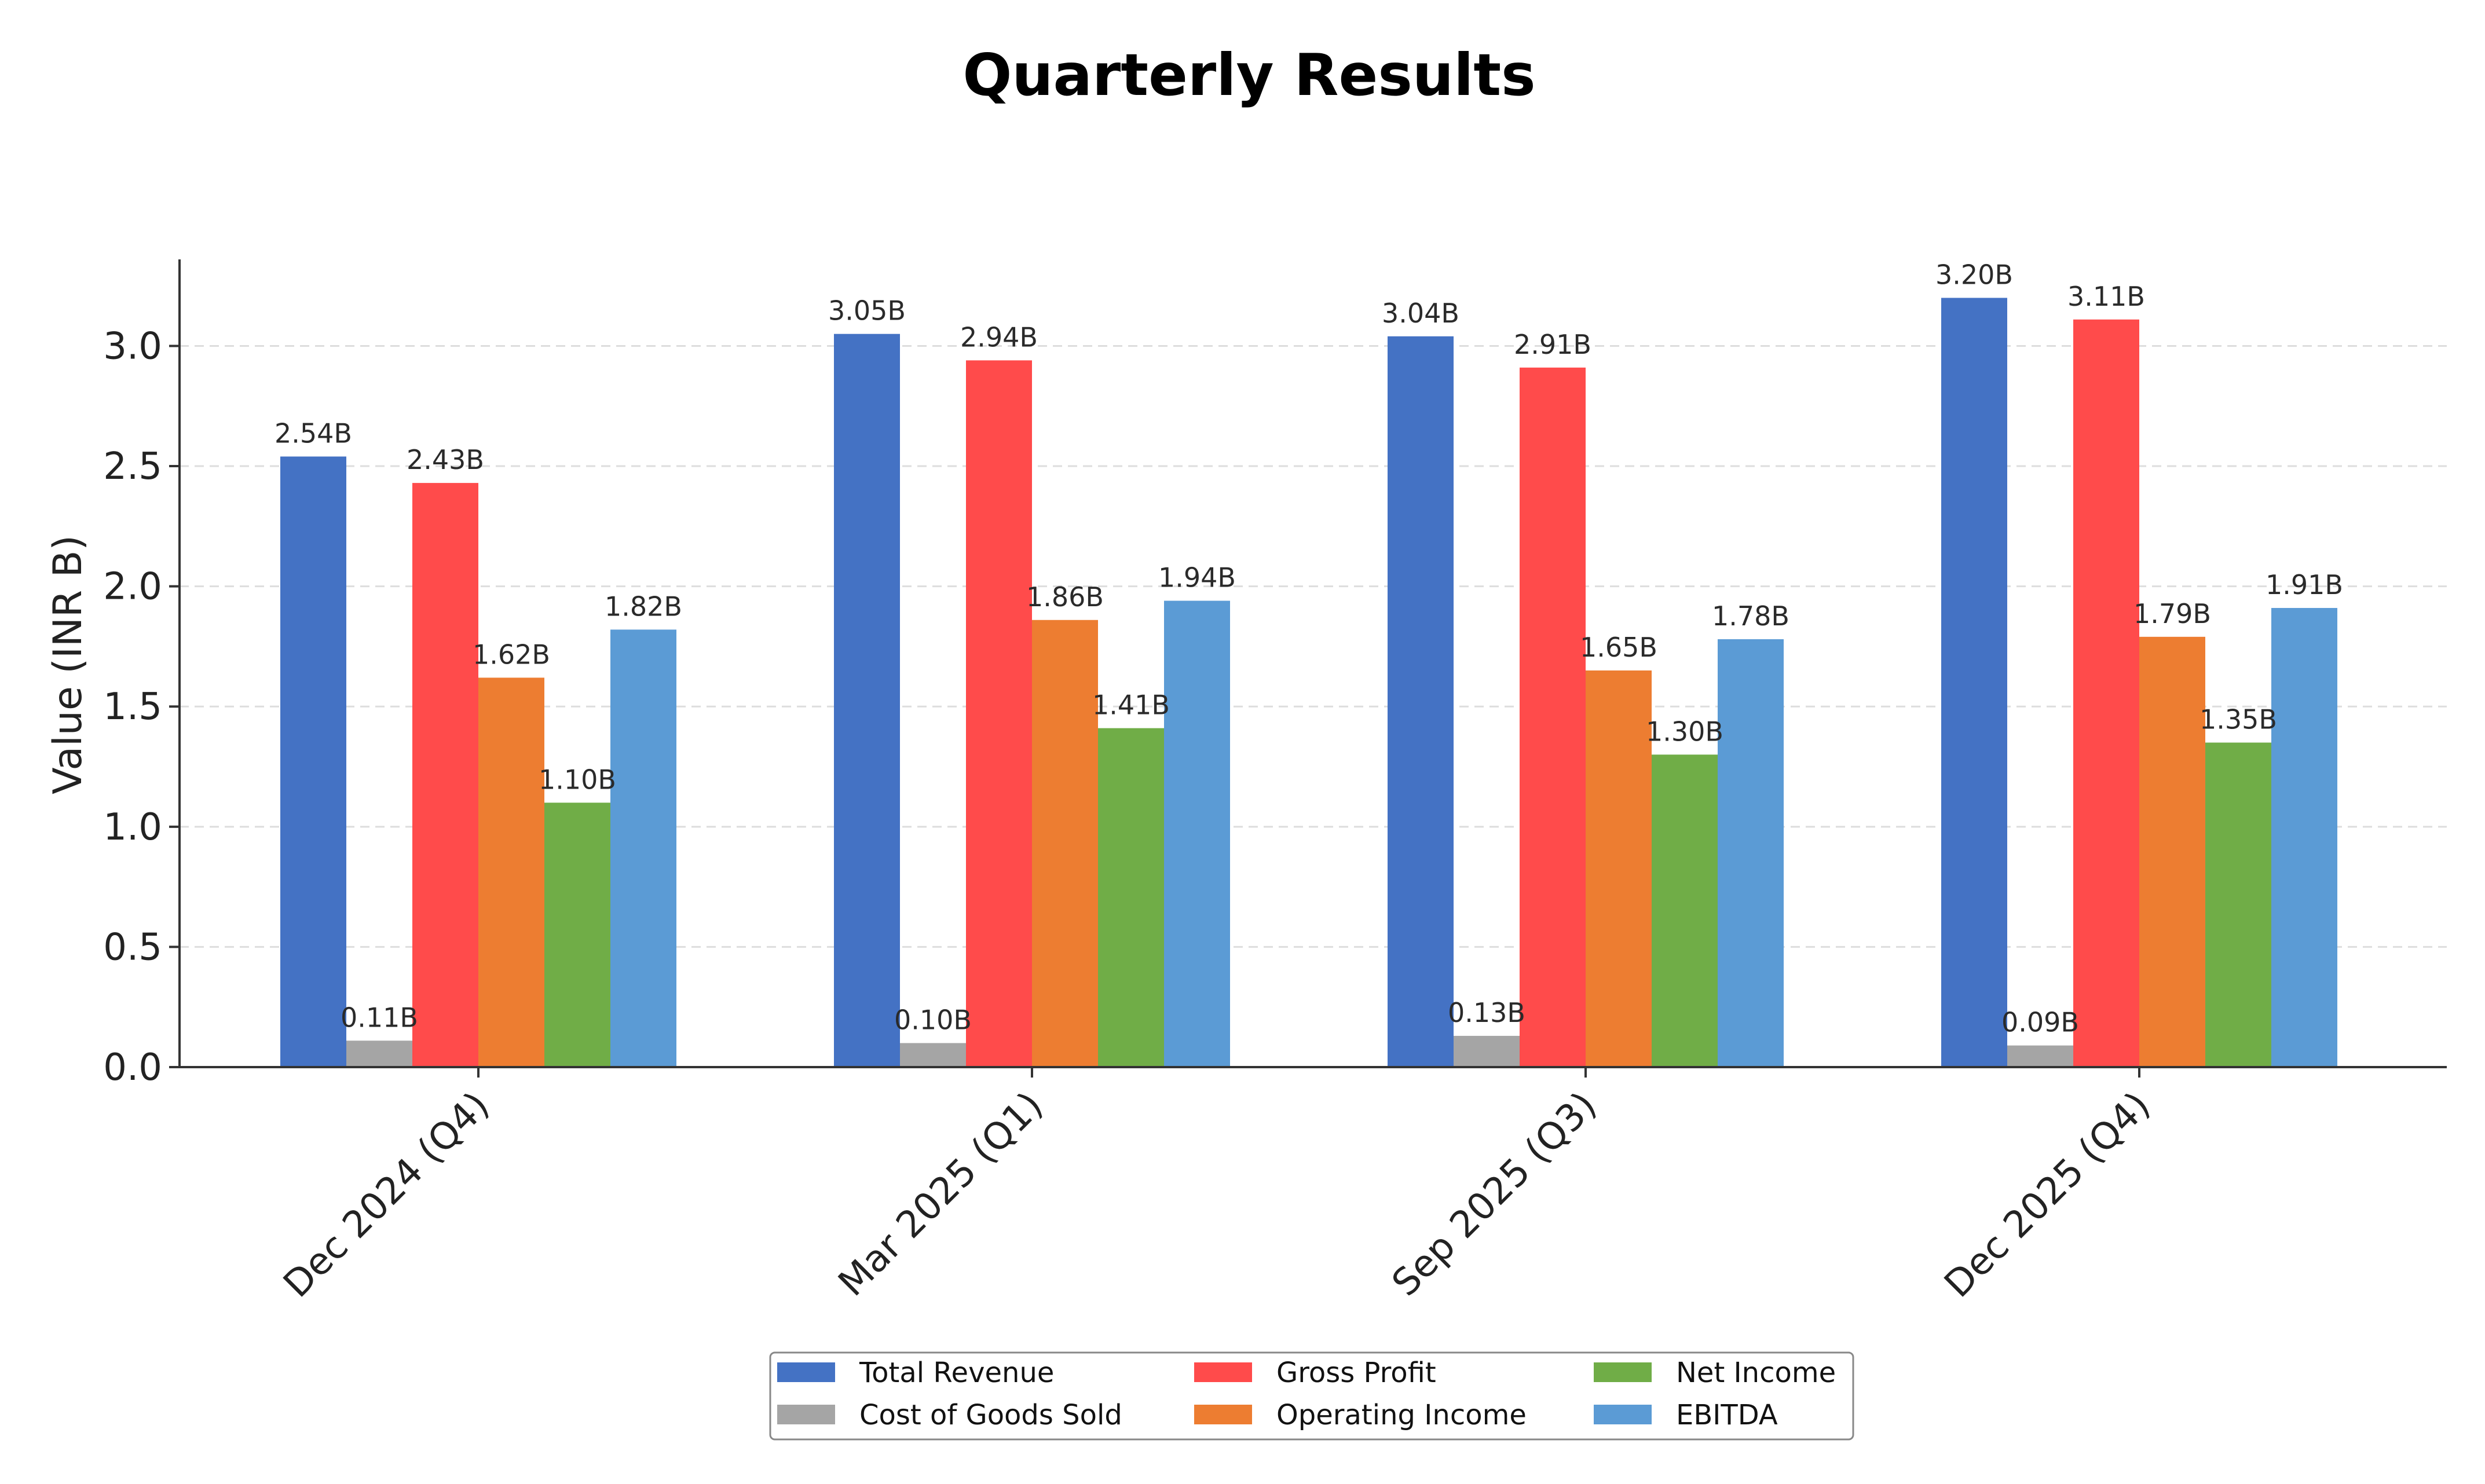 The width and height of the screenshot is (2485, 1484). I want to click on data-label-operating-income-dec-2025-q4: 1.79B, so click(2172, 613).